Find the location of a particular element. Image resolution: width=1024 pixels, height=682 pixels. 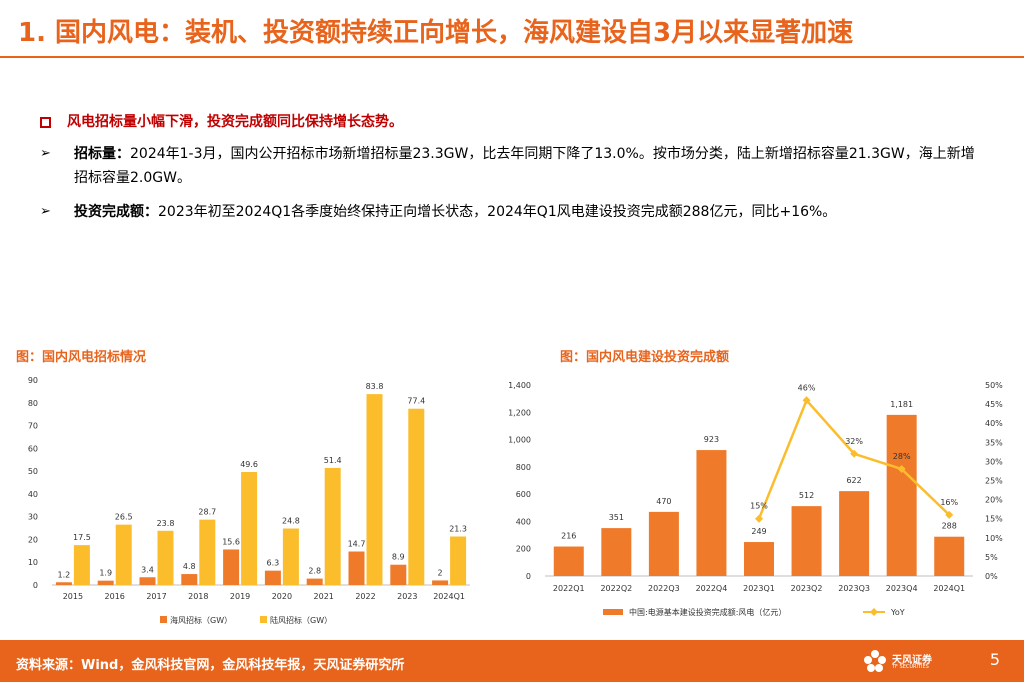

data-label: 3.4 is located at coordinates (147, 569).